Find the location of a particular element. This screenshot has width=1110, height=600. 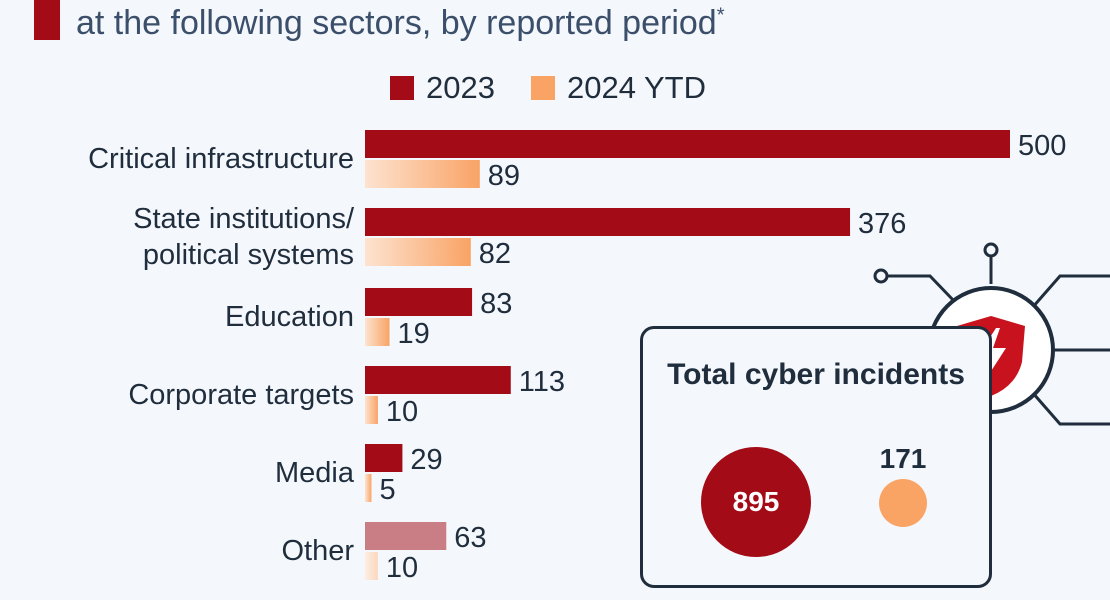

total-incidents-title: Total cyber incidents is located at coordinates (816, 374).